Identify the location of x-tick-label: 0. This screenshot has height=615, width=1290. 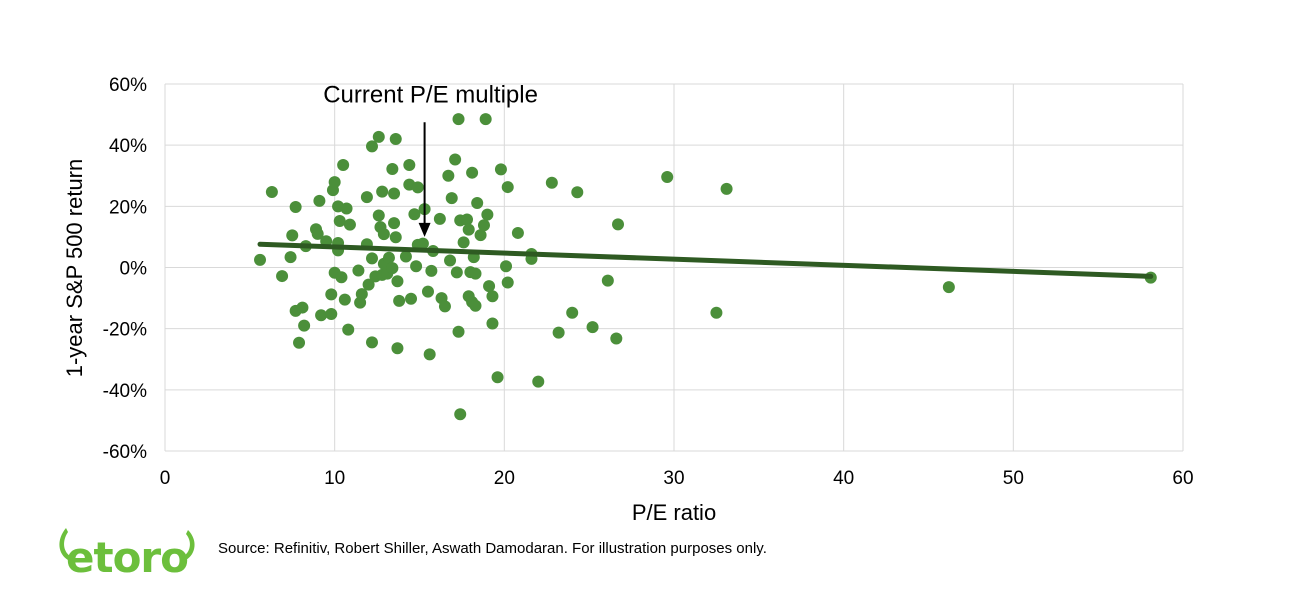
(165, 478).